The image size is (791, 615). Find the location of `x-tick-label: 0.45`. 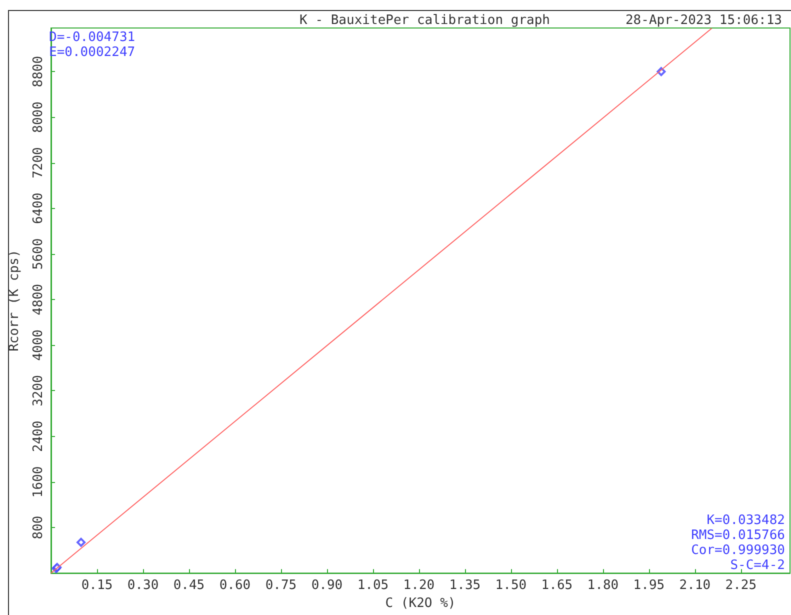

x-tick-label: 0.45 is located at coordinates (189, 586).